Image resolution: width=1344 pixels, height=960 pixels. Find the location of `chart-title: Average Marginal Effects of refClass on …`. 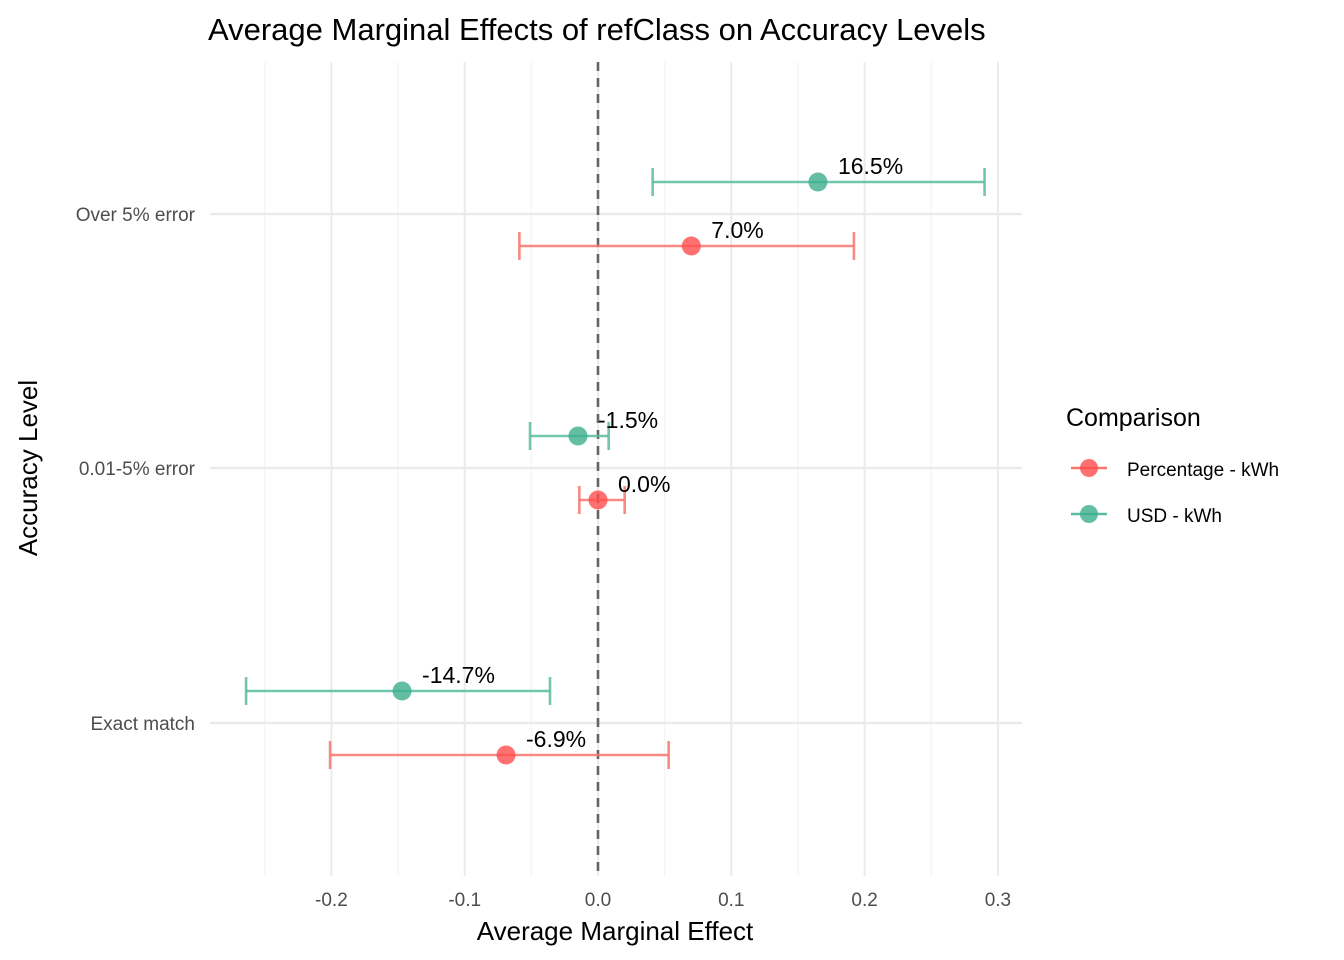

chart-title: Average Marginal Effects of refClass on … is located at coordinates (597, 29).